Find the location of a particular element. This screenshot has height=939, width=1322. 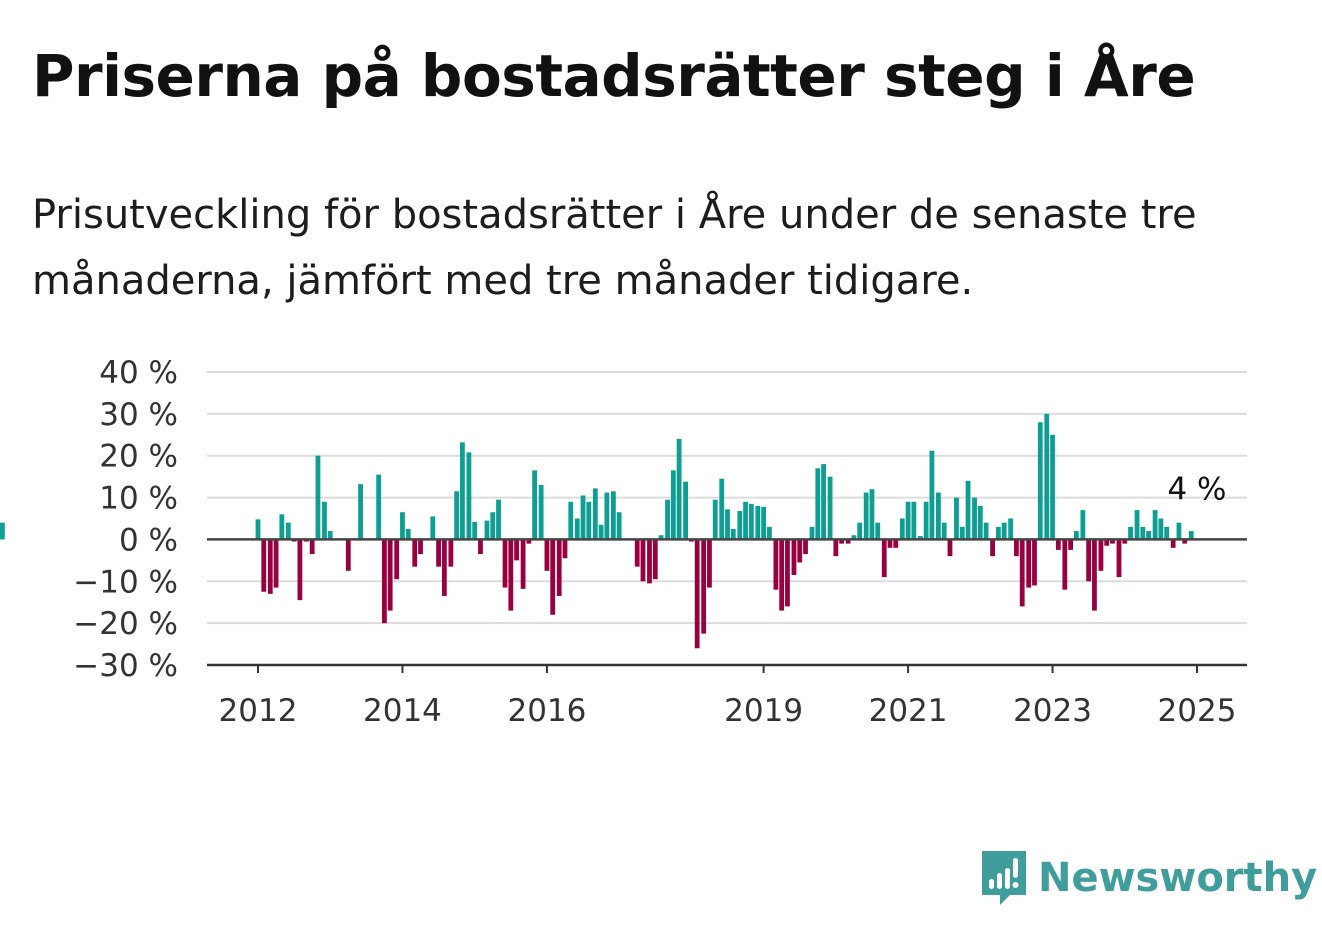

axes is located at coordinates (727, 605).